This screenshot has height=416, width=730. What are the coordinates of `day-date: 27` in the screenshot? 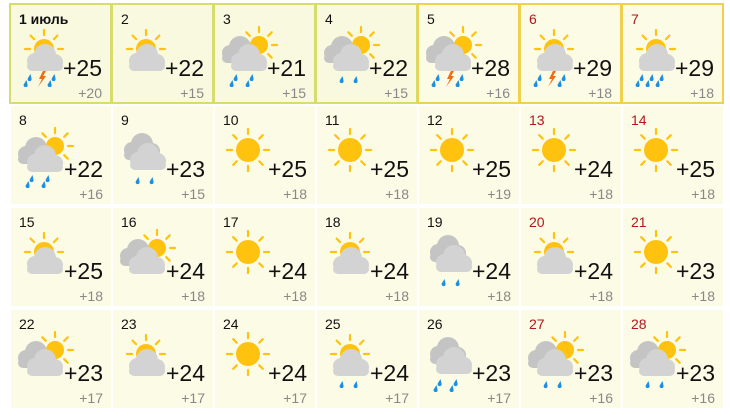 It's located at (537, 324).